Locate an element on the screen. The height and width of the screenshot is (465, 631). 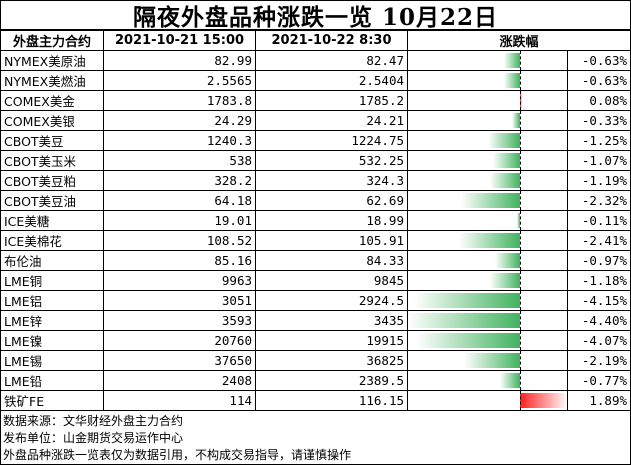
curr-price: 2.5404 is located at coordinates (331, 80).